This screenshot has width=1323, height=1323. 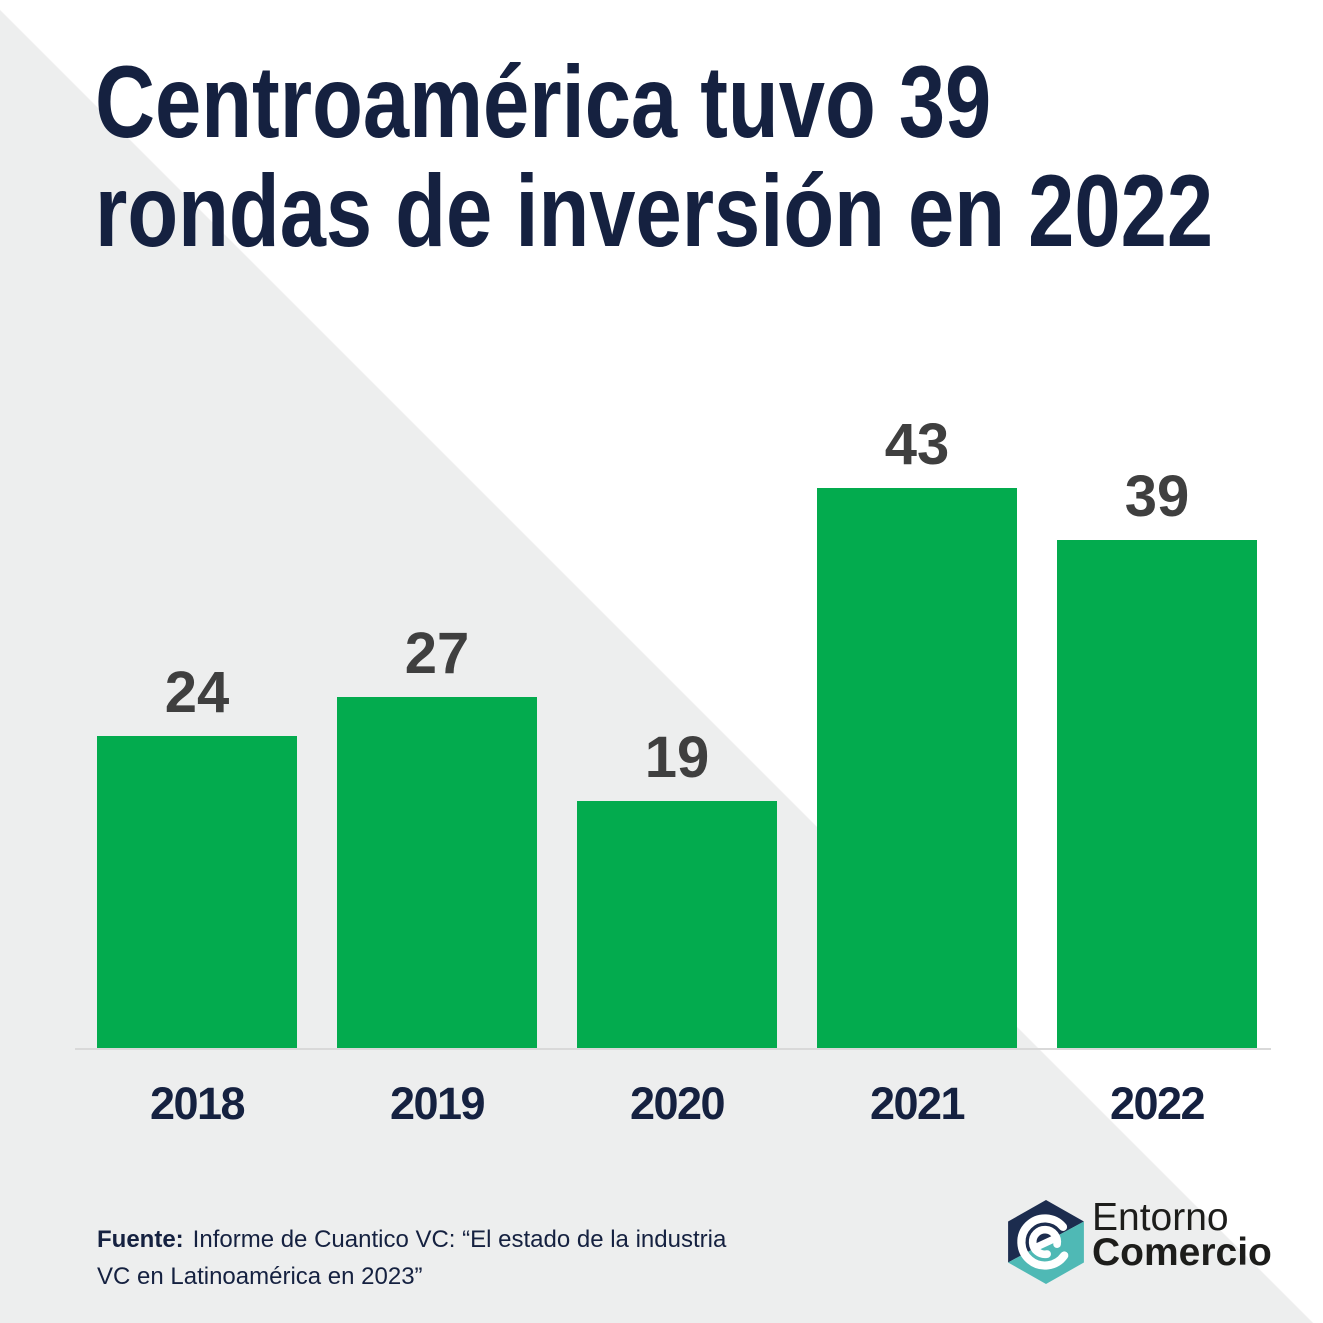 I want to click on bar-2020, so click(x=677, y=925).